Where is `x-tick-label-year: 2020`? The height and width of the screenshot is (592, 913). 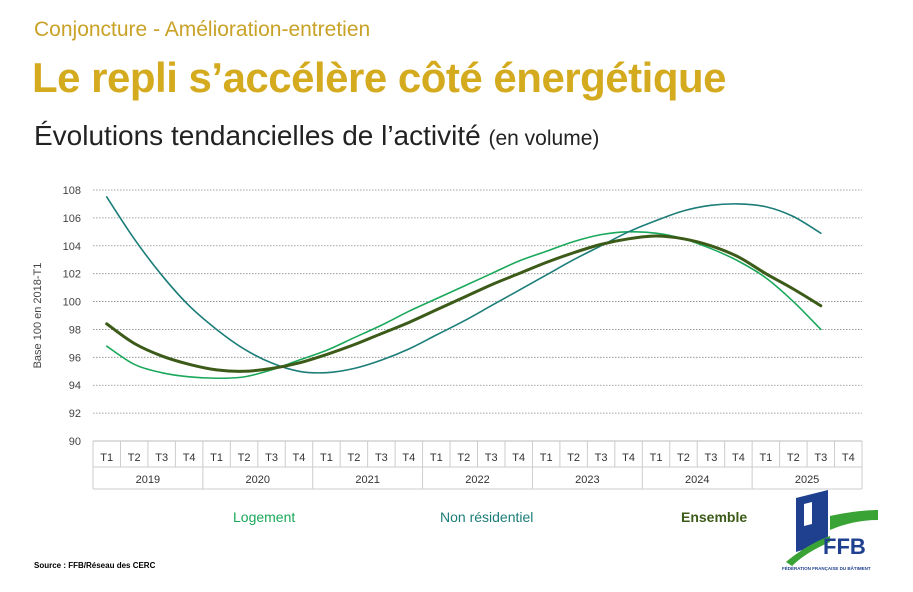
x-tick-label-year: 2020 is located at coordinates (258, 480).